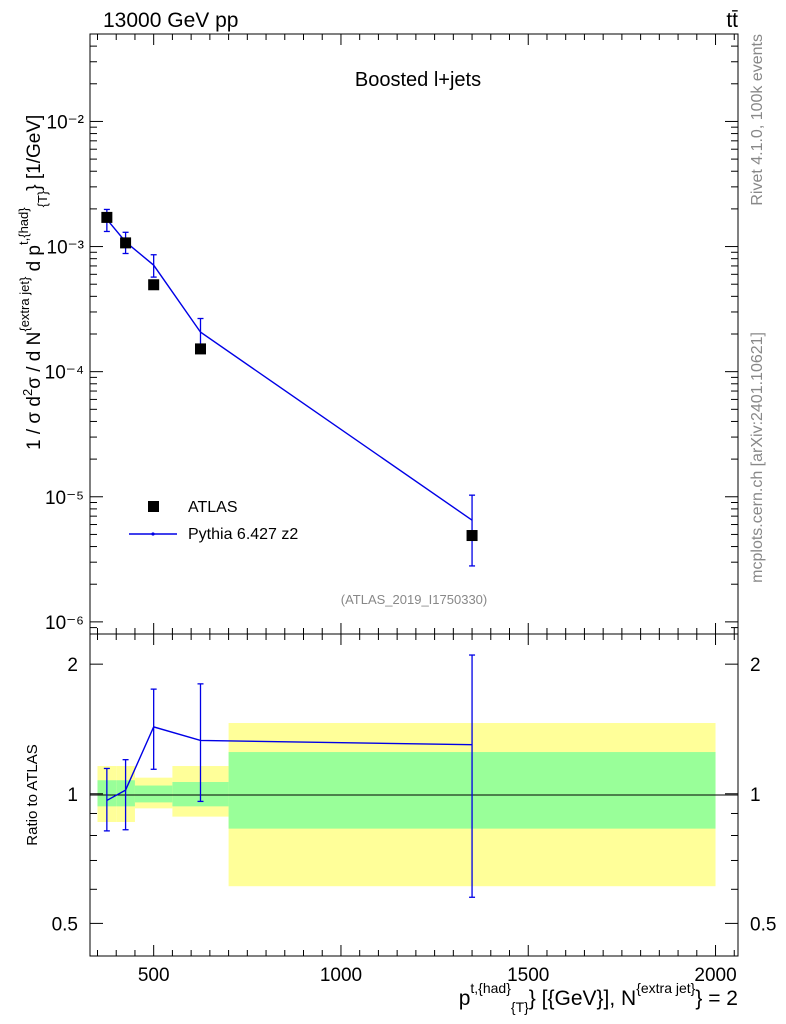  Describe the element at coordinates (153, 794) in the screenshot. I see `ratio-inner-band` at that location.